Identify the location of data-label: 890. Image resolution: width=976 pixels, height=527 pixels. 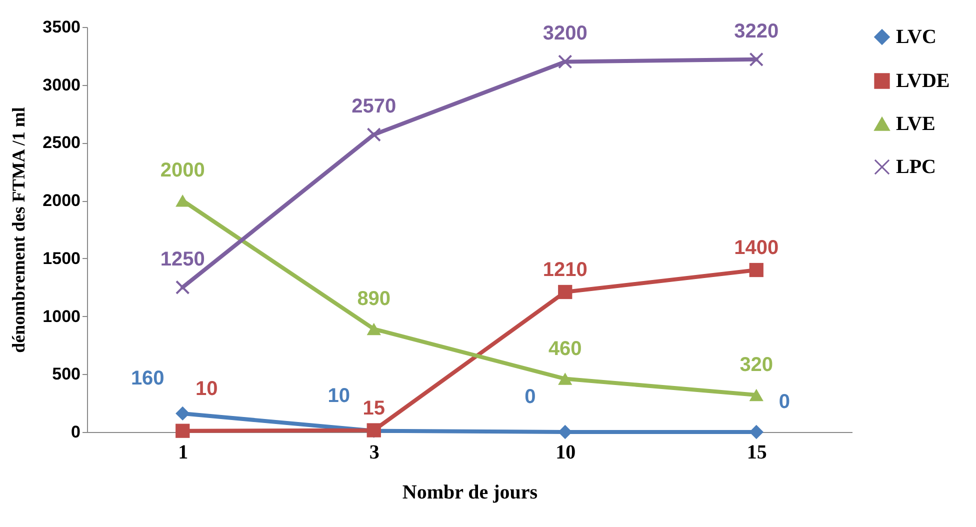
(374, 299).